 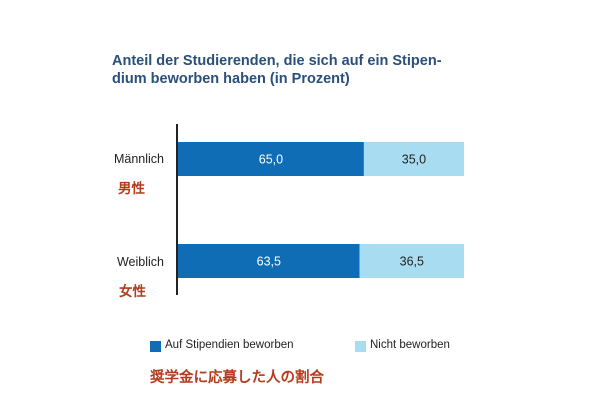 I want to click on caption-ja: 奨学金に応募した人の割合, so click(x=237, y=378).